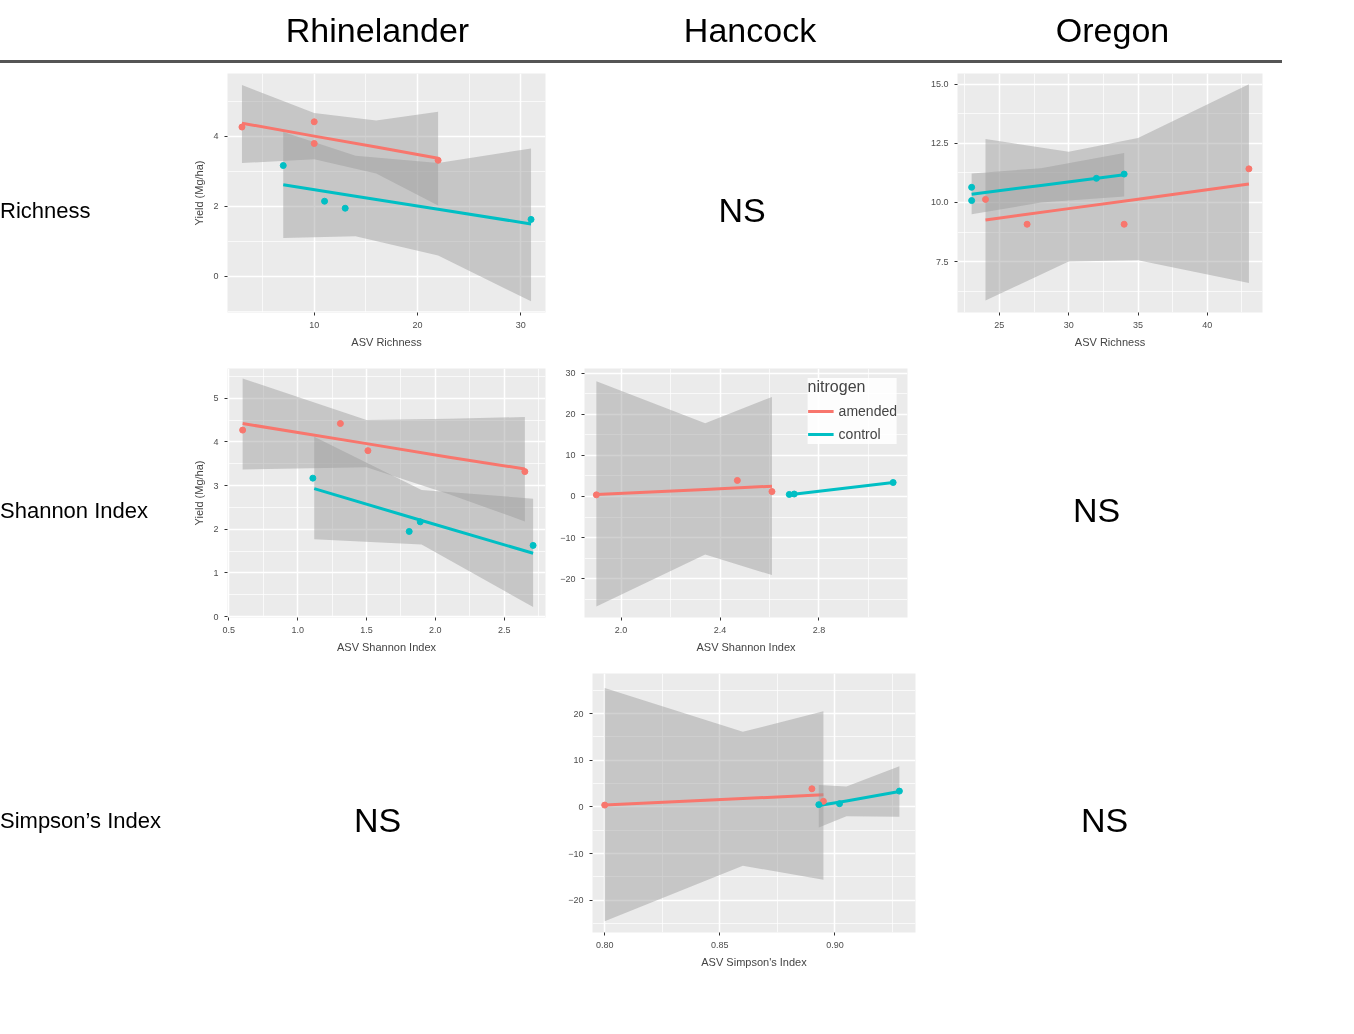 The image size is (1354, 1034). What do you see at coordinates (837, 387) in the screenshot?
I see `legend-title: nitrogen` at bounding box center [837, 387].